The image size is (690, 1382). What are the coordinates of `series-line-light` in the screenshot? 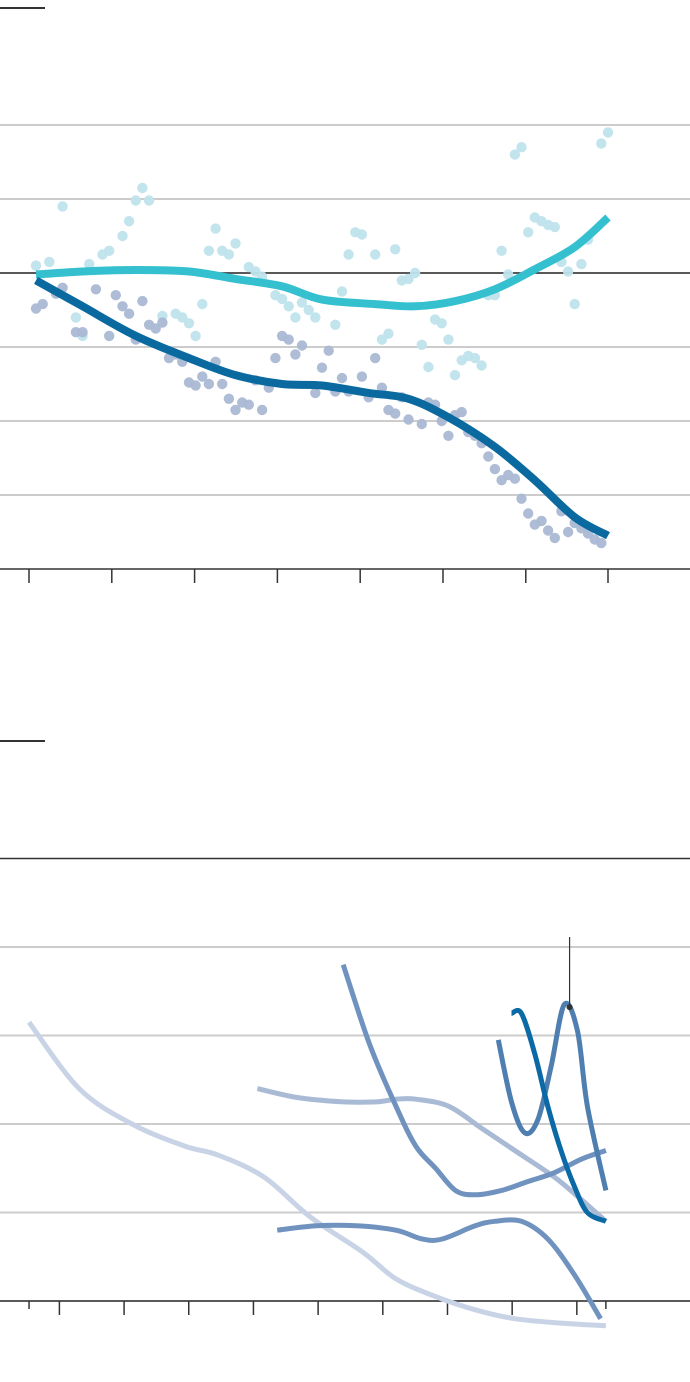 It's located at (432, 1155).